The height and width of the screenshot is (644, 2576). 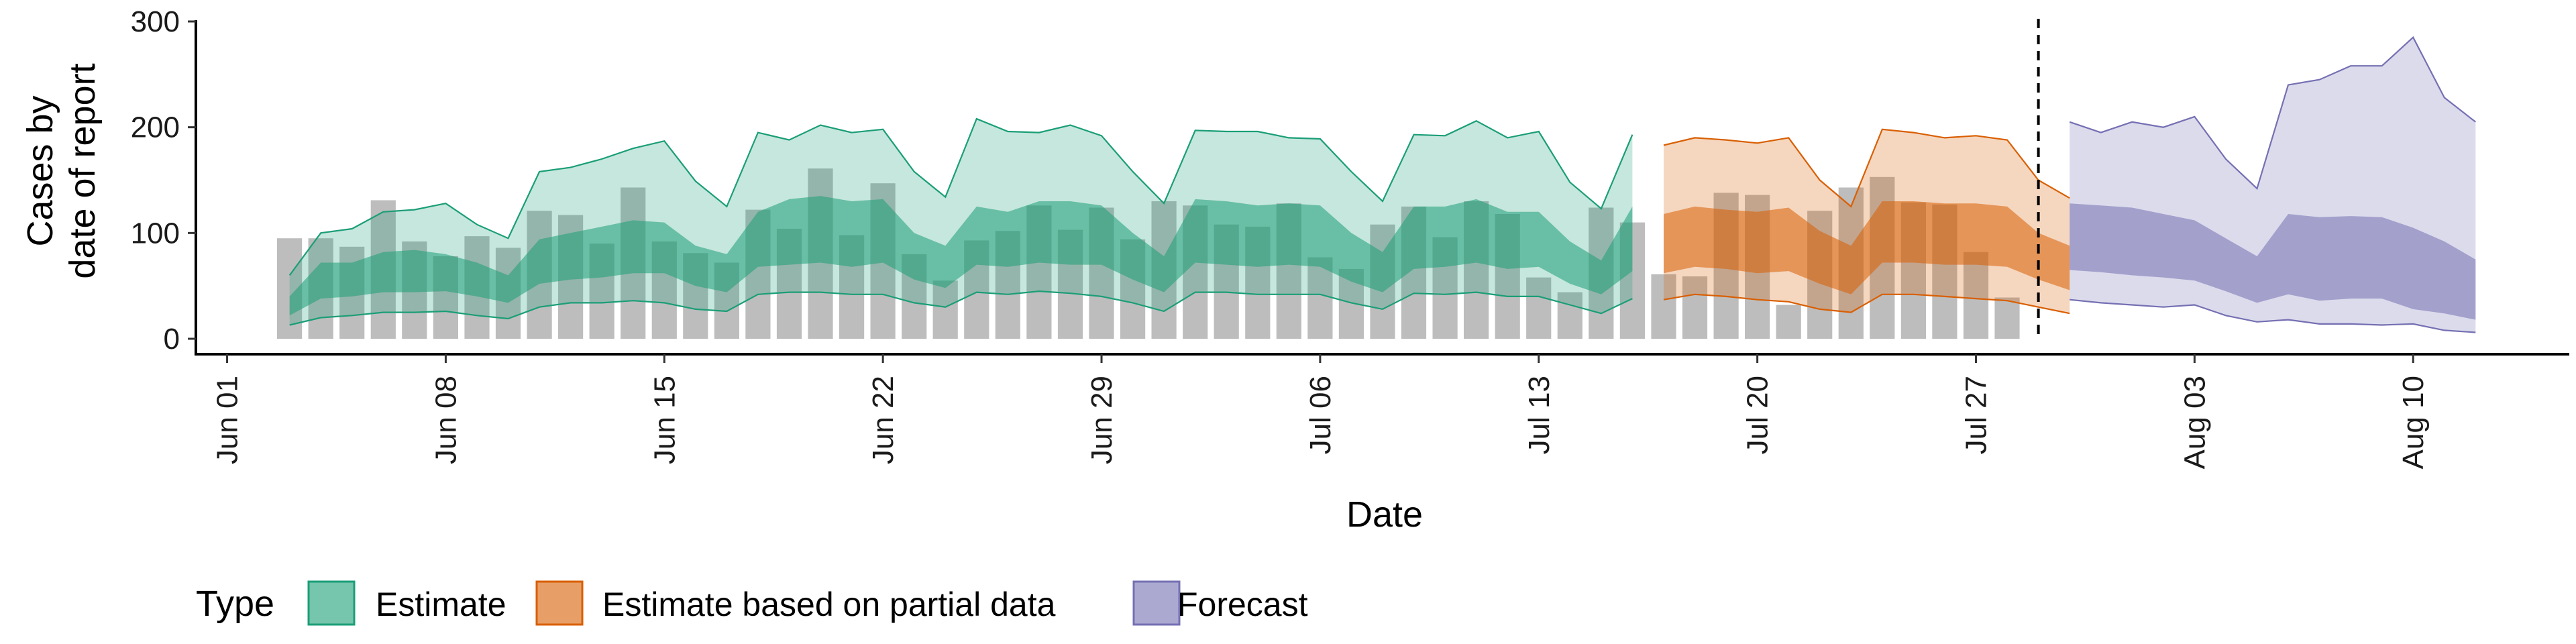 What do you see at coordinates (1320, 415) in the screenshot?
I see `x-tick-label: Jul 06` at bounding box center [1320, 415].